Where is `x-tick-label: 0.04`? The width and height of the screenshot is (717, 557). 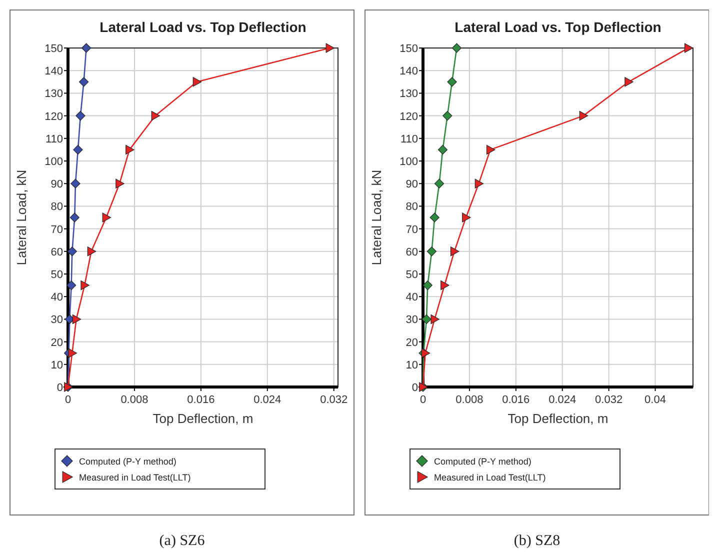 x-tick-label: 0.04 is located at coordinates (655, 400).